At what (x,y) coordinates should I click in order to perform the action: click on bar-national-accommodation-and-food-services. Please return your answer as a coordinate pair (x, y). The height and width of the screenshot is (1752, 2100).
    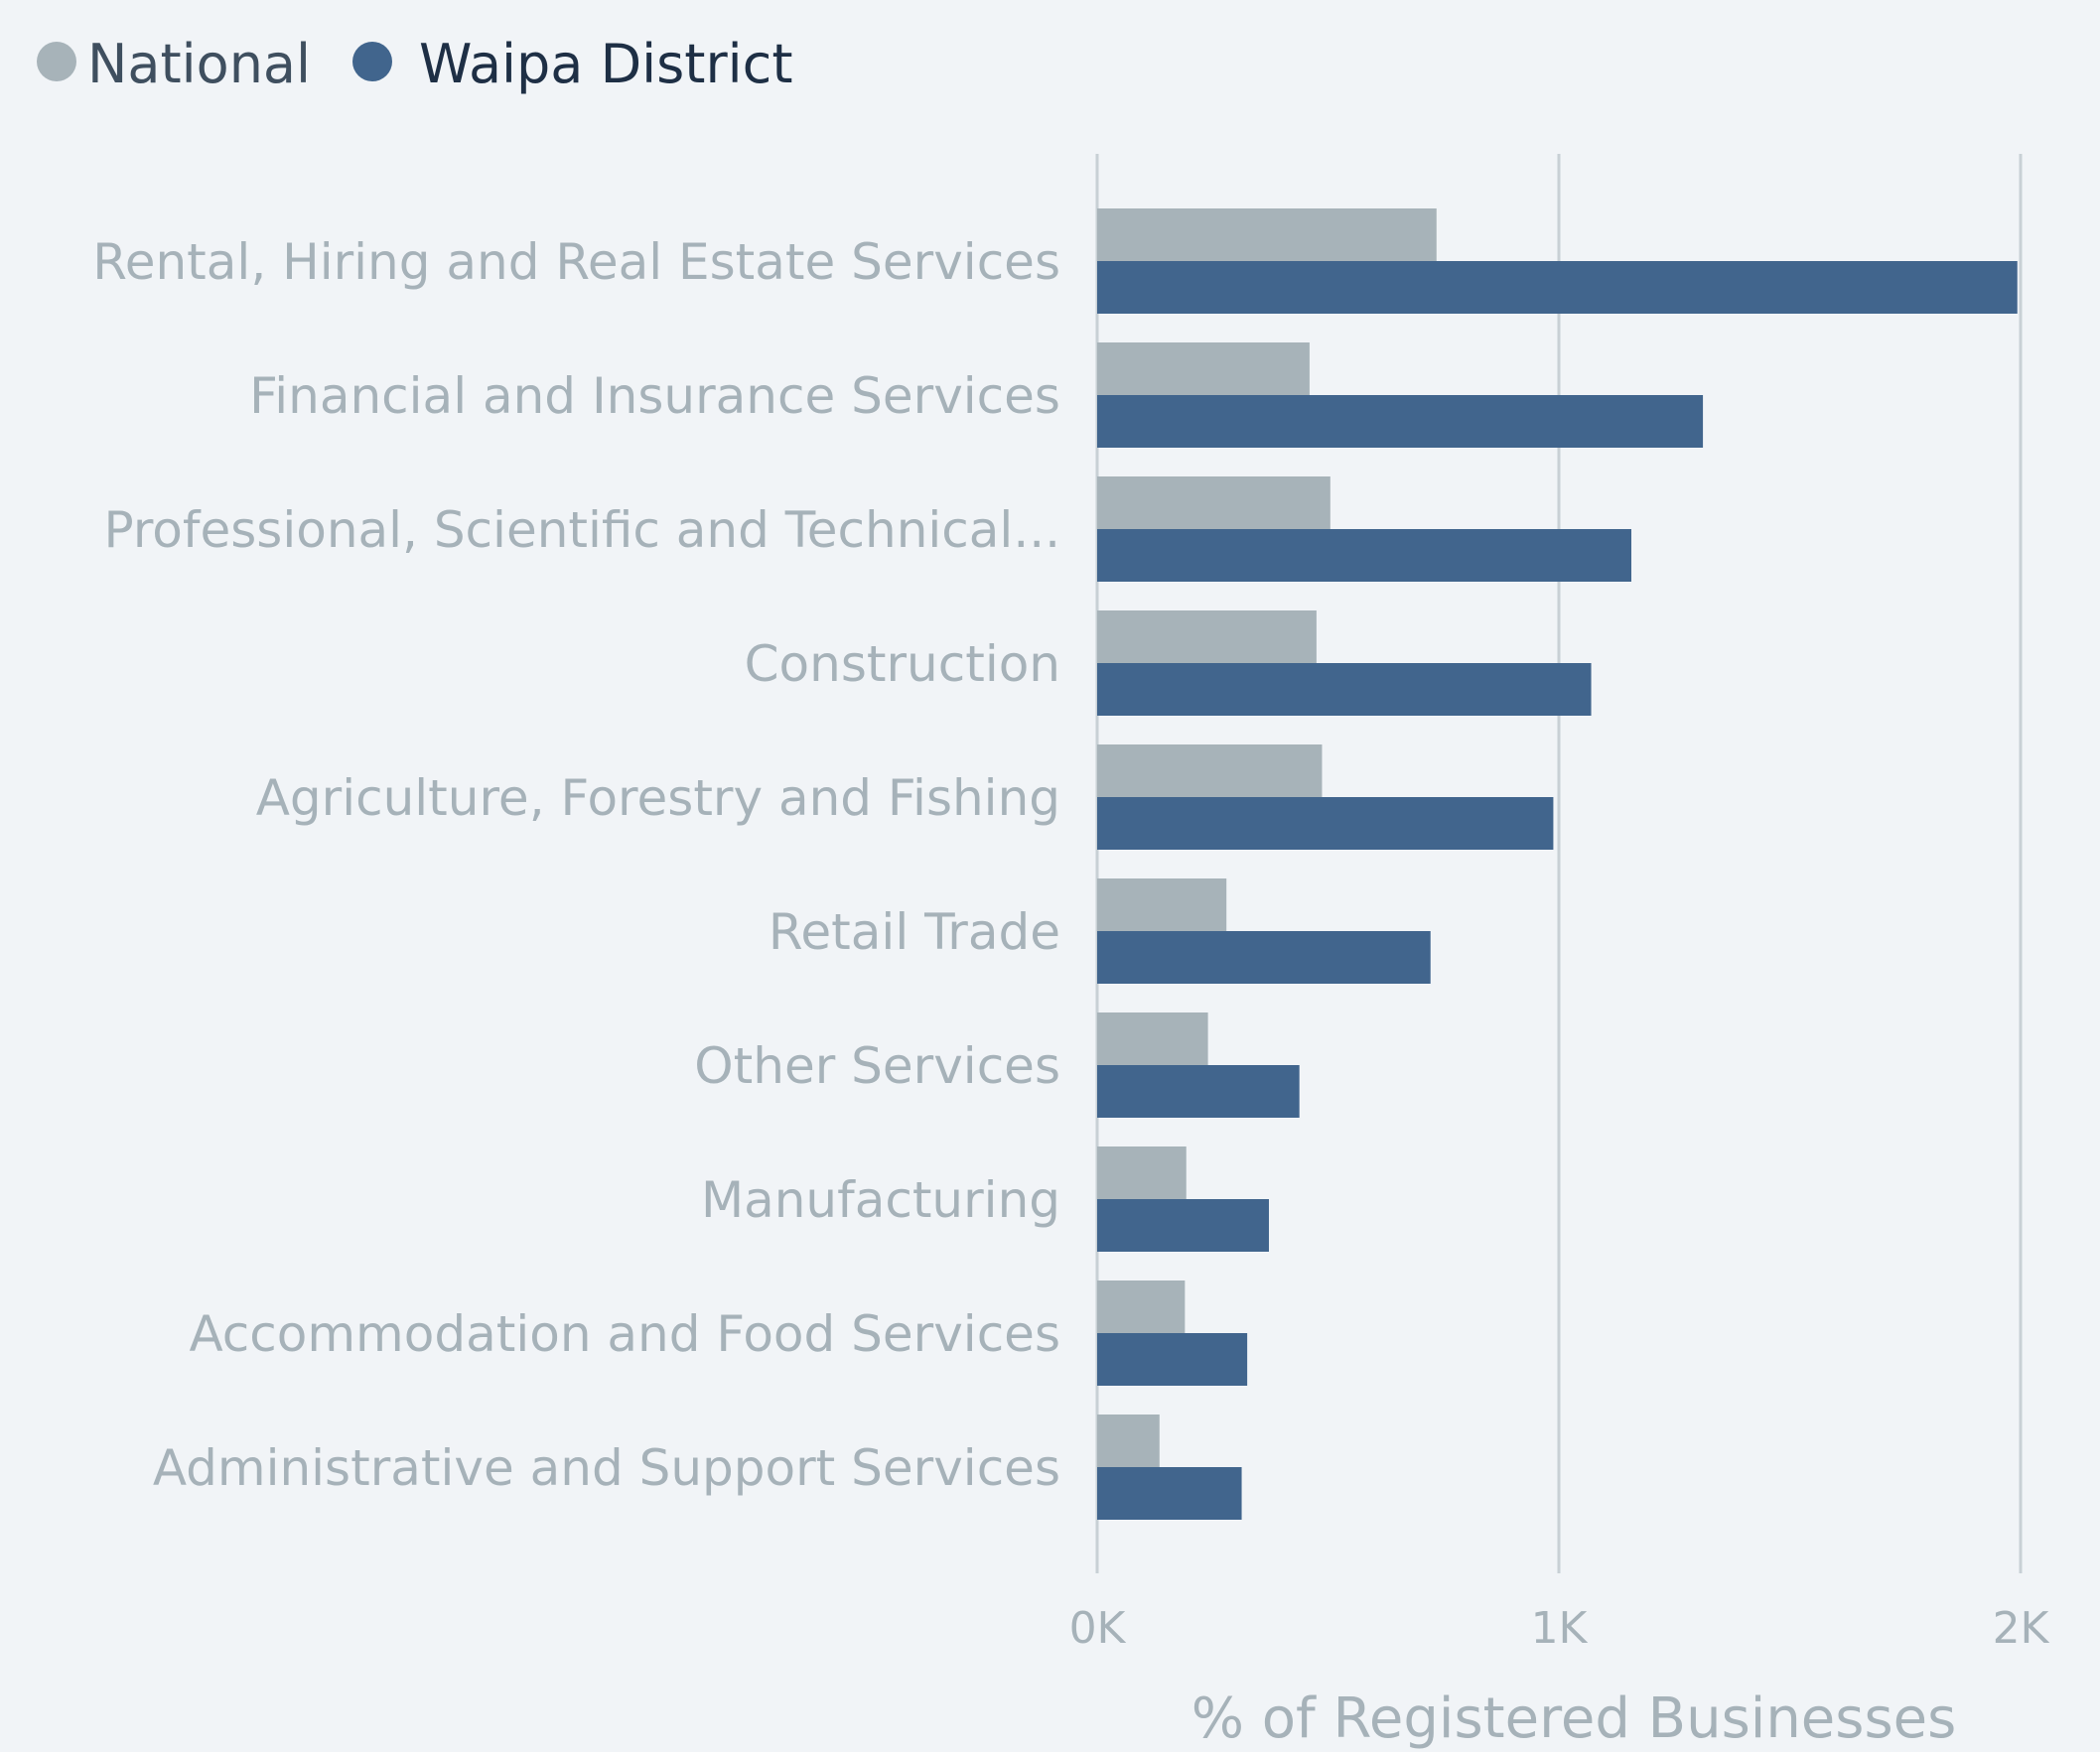
    Looking at the image, I should click on (1141, 1306).